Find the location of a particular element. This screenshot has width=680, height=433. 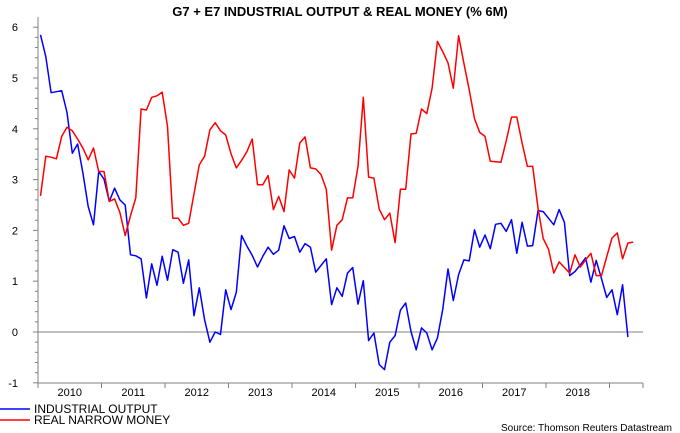

legend-label-industrial-output: INDUSTRIAL OUTPUT is located at coordinates (96, 409).